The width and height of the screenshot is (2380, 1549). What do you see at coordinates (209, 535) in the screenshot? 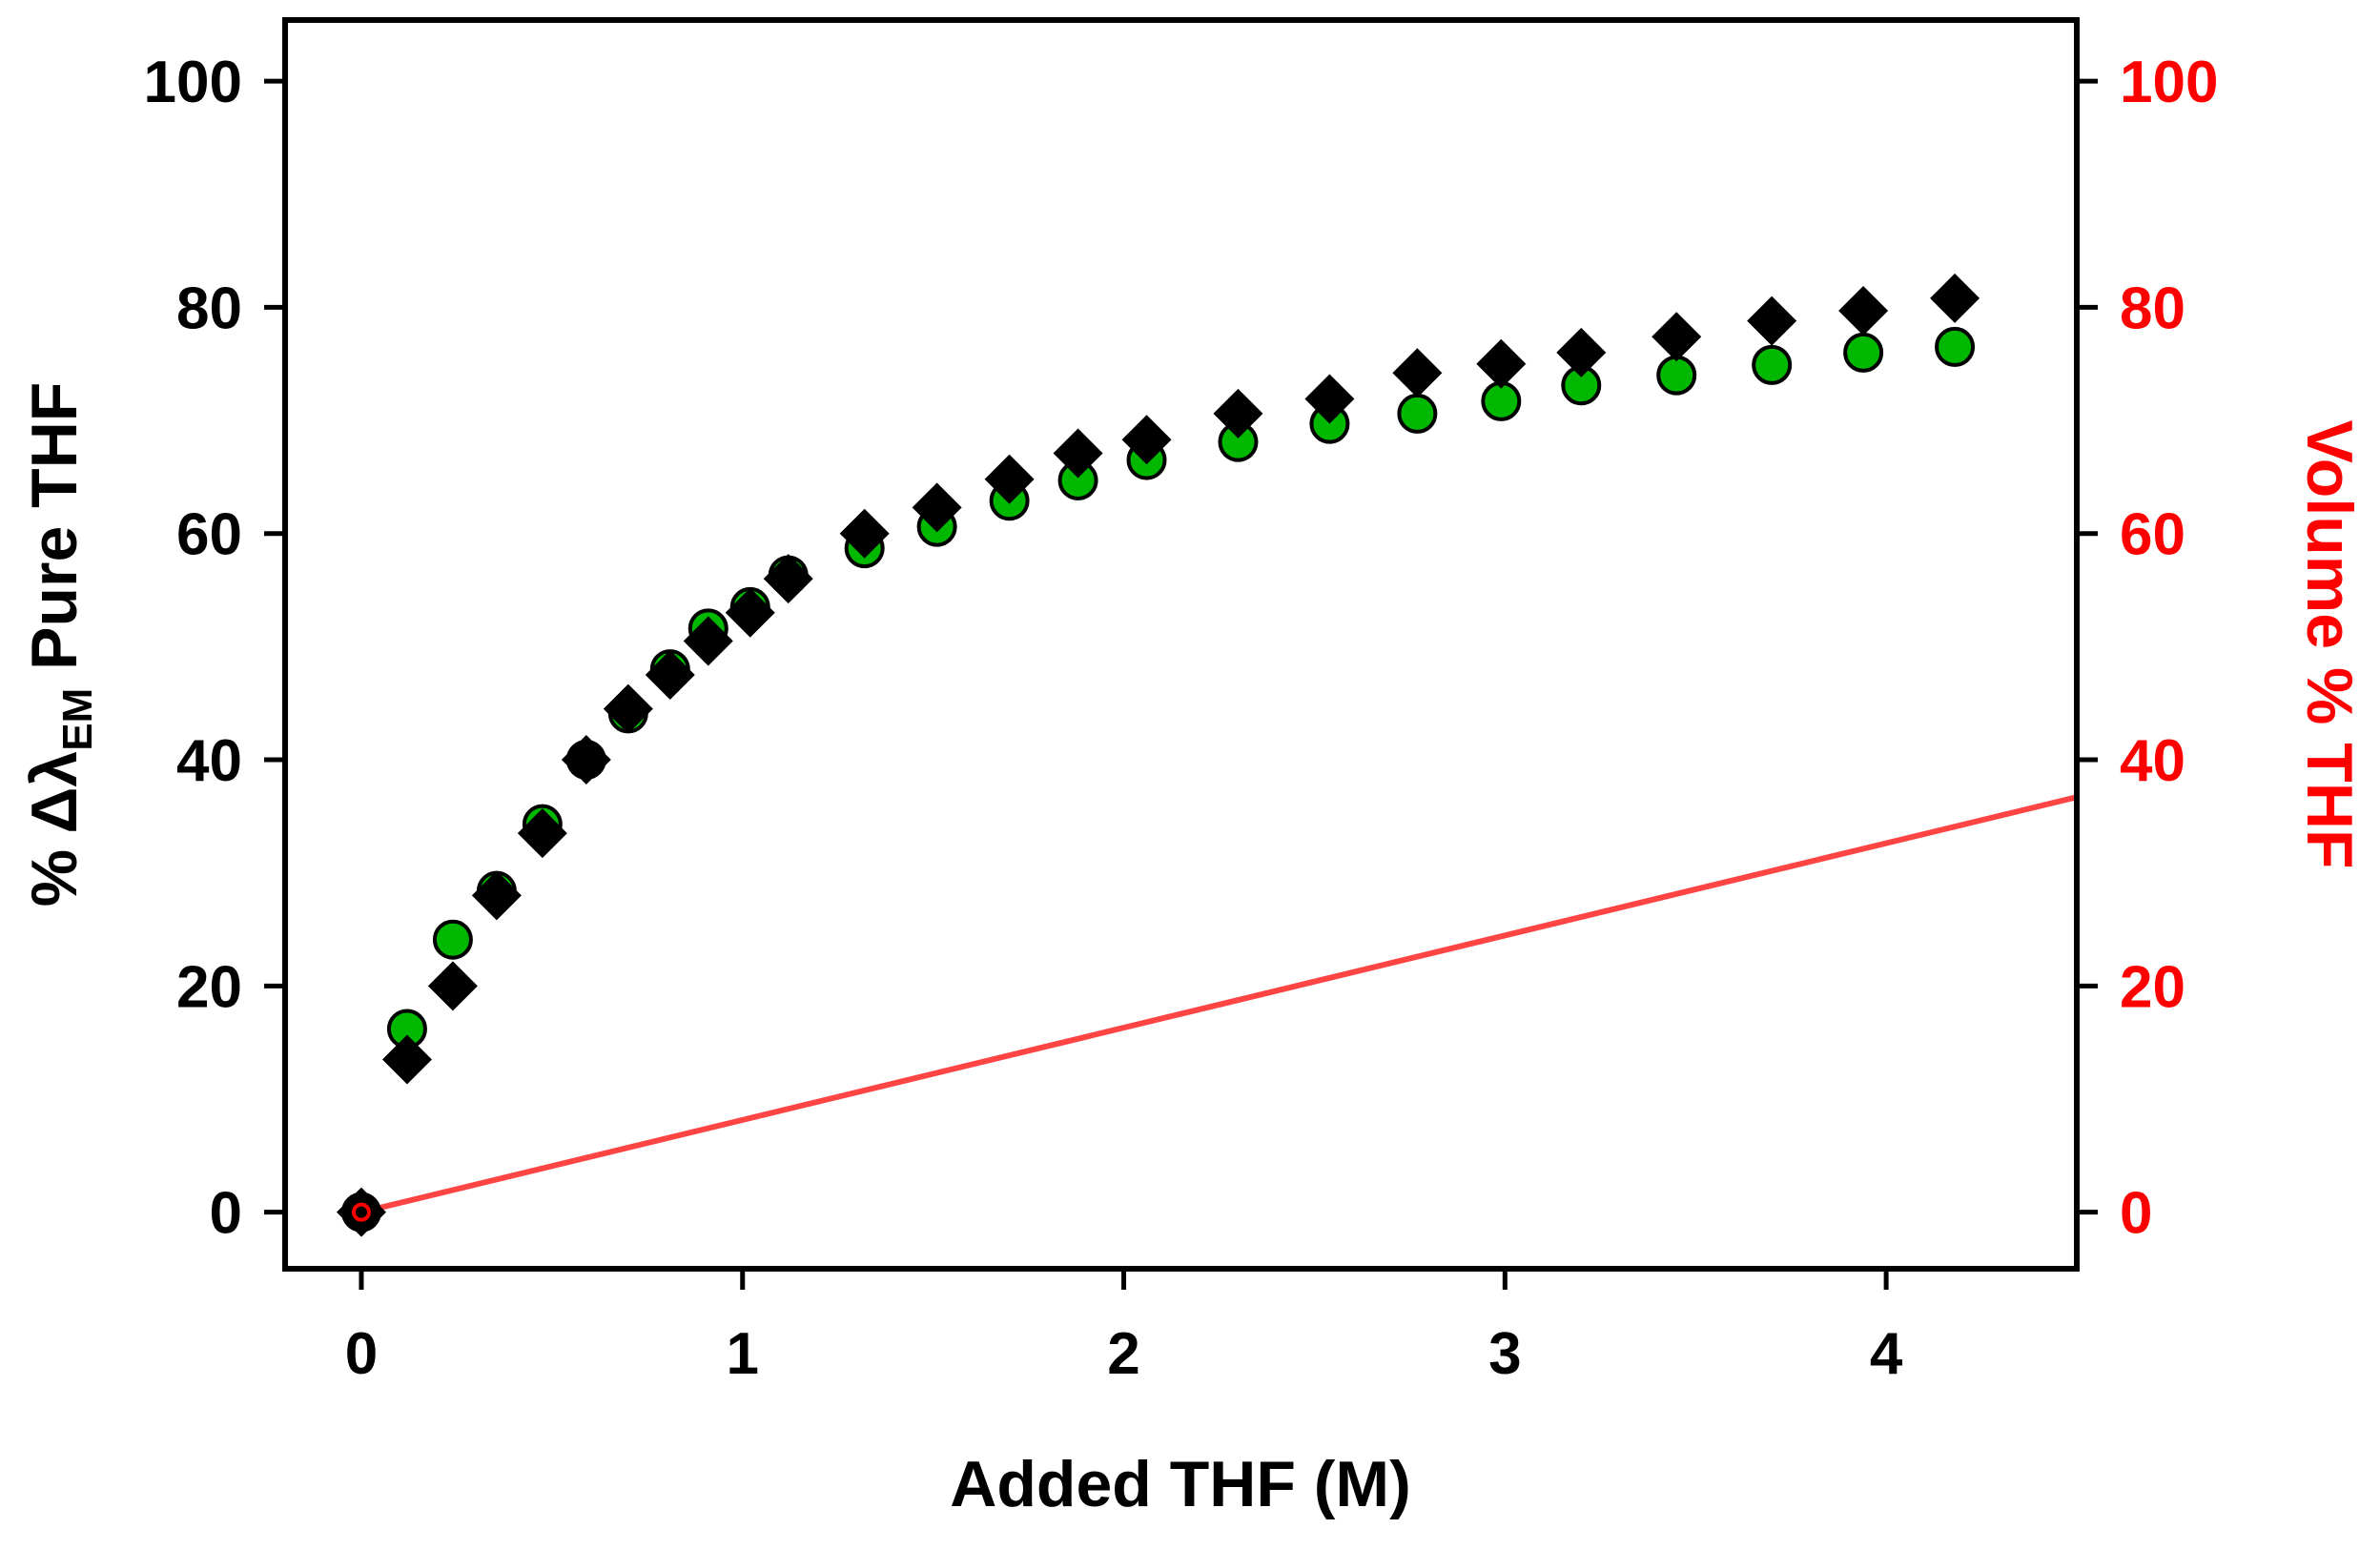
I see `y-tick-label: 60` at bounding box center [209, 535].